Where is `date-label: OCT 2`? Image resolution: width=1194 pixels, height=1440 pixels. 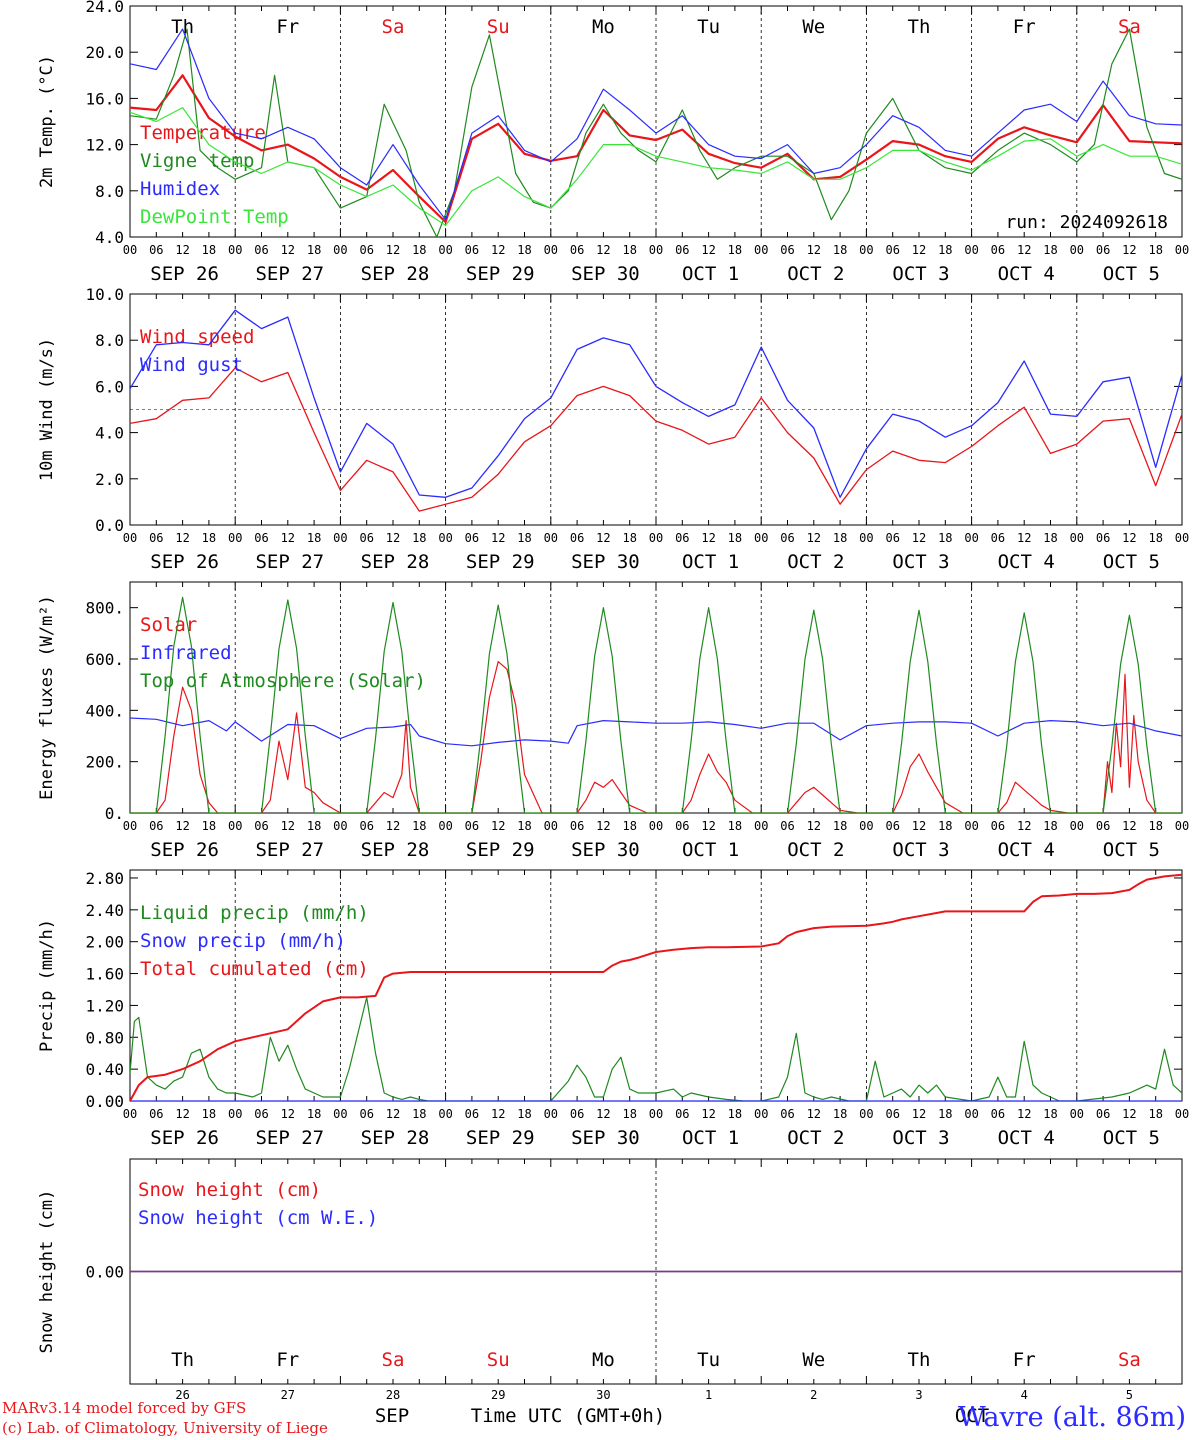
date-label: OCT 2 is located at coordinates (815, 850).